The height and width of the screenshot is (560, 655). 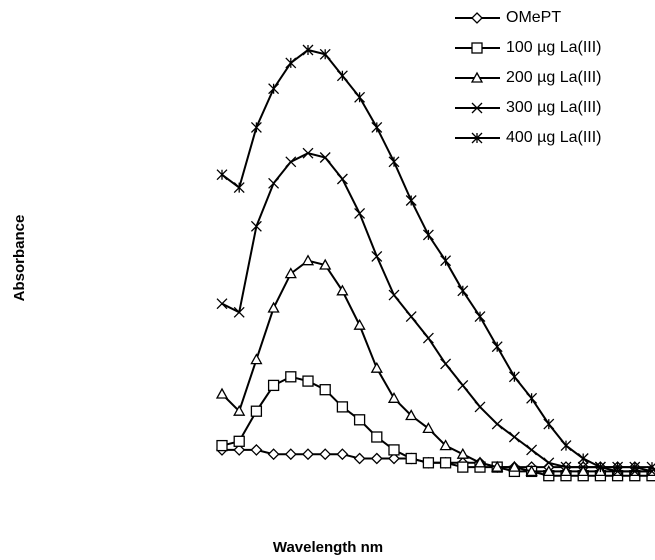 I want to click on x-axis-title: Wavelength nm, so click(x=328, y=547).